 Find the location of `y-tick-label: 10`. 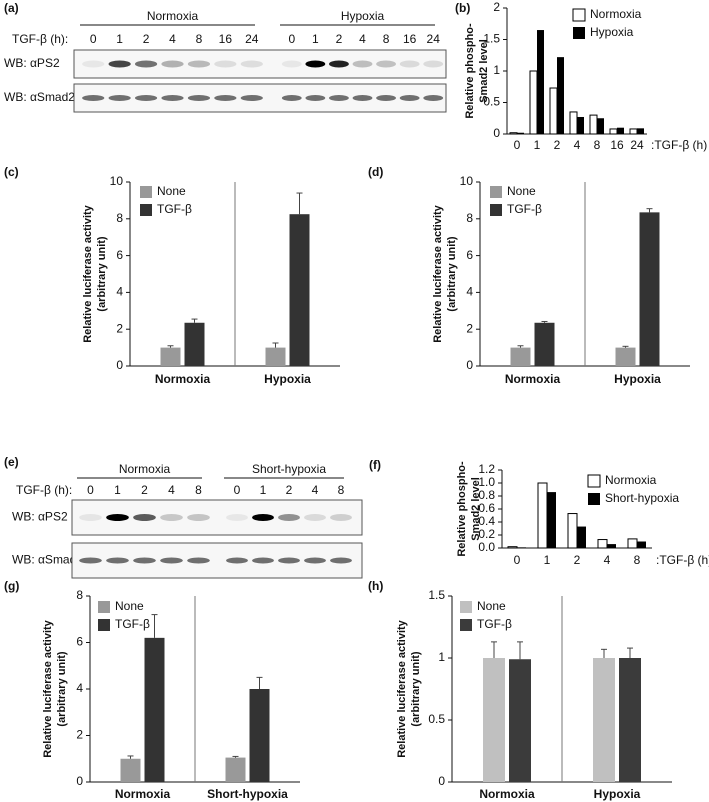

y-tick-label: 10 is located at coordinates (117, 181).